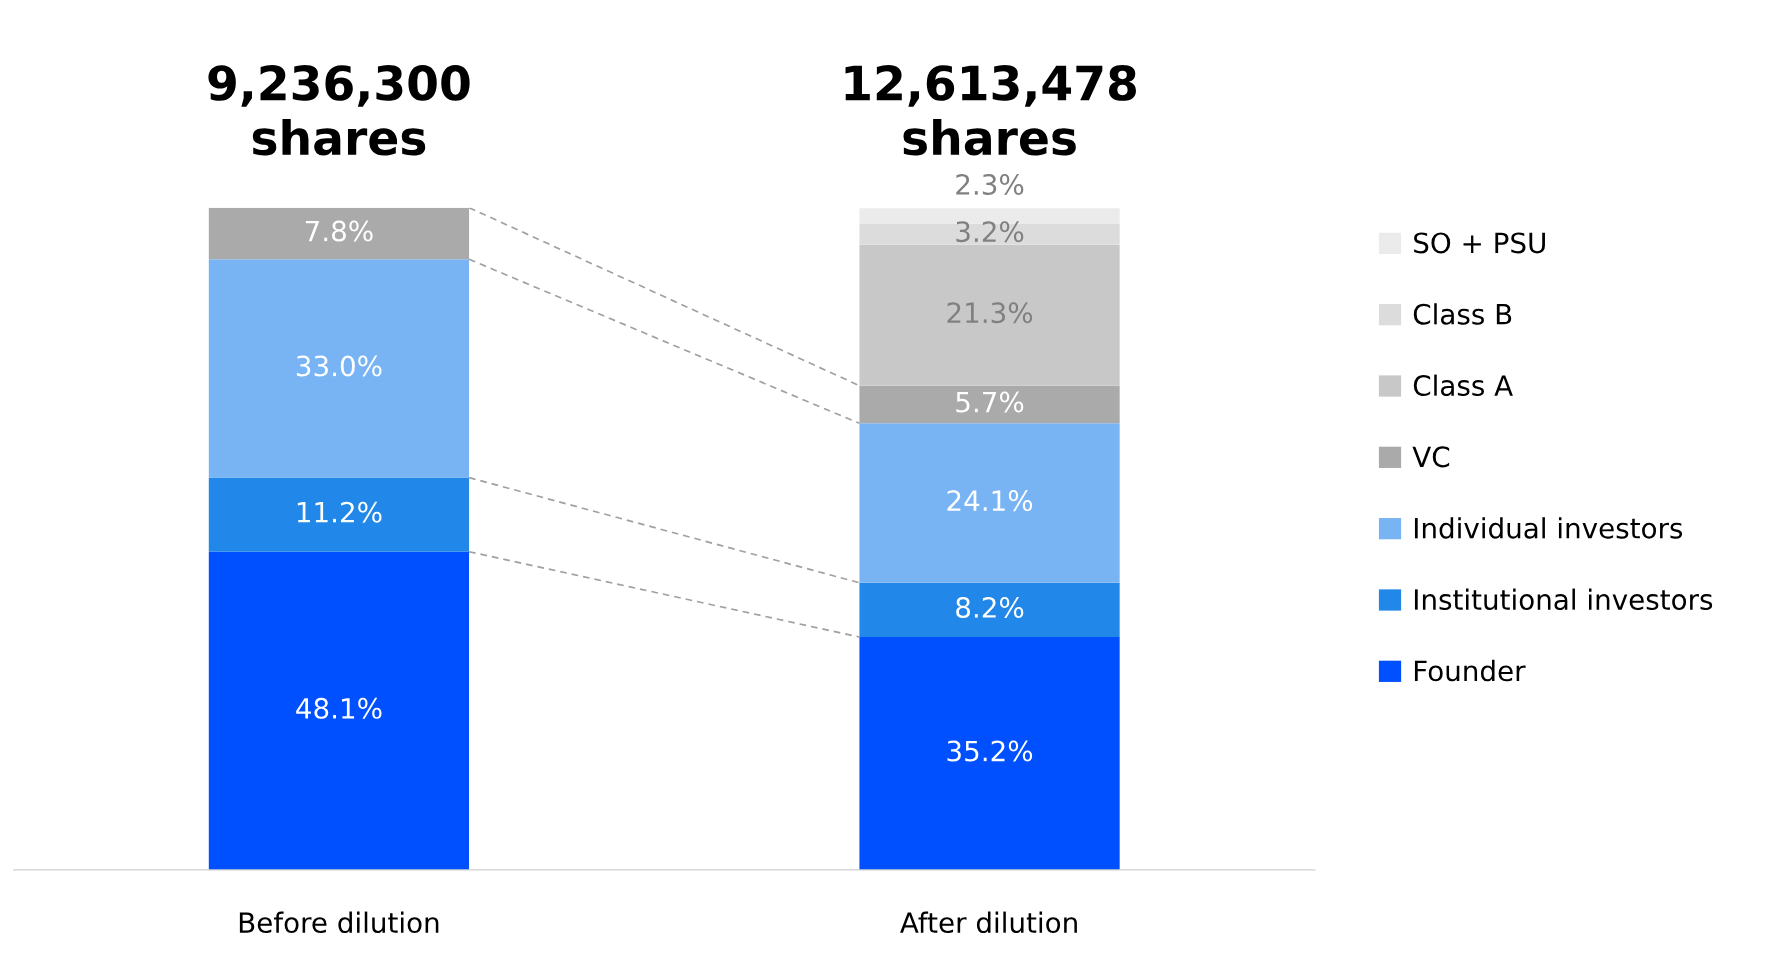 This screenshot has width=1768, height=957. What do you see at coordinates (990, 607) in the screenshot?
I see `data-label: 8.2%` at bounding box center [990, 607].